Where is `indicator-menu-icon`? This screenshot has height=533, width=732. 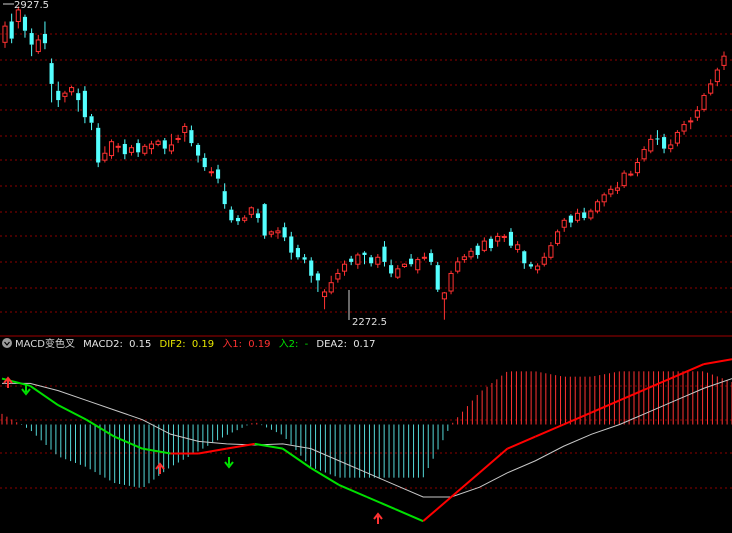 indicator-menu-icon is located at coordinates (7, 343).